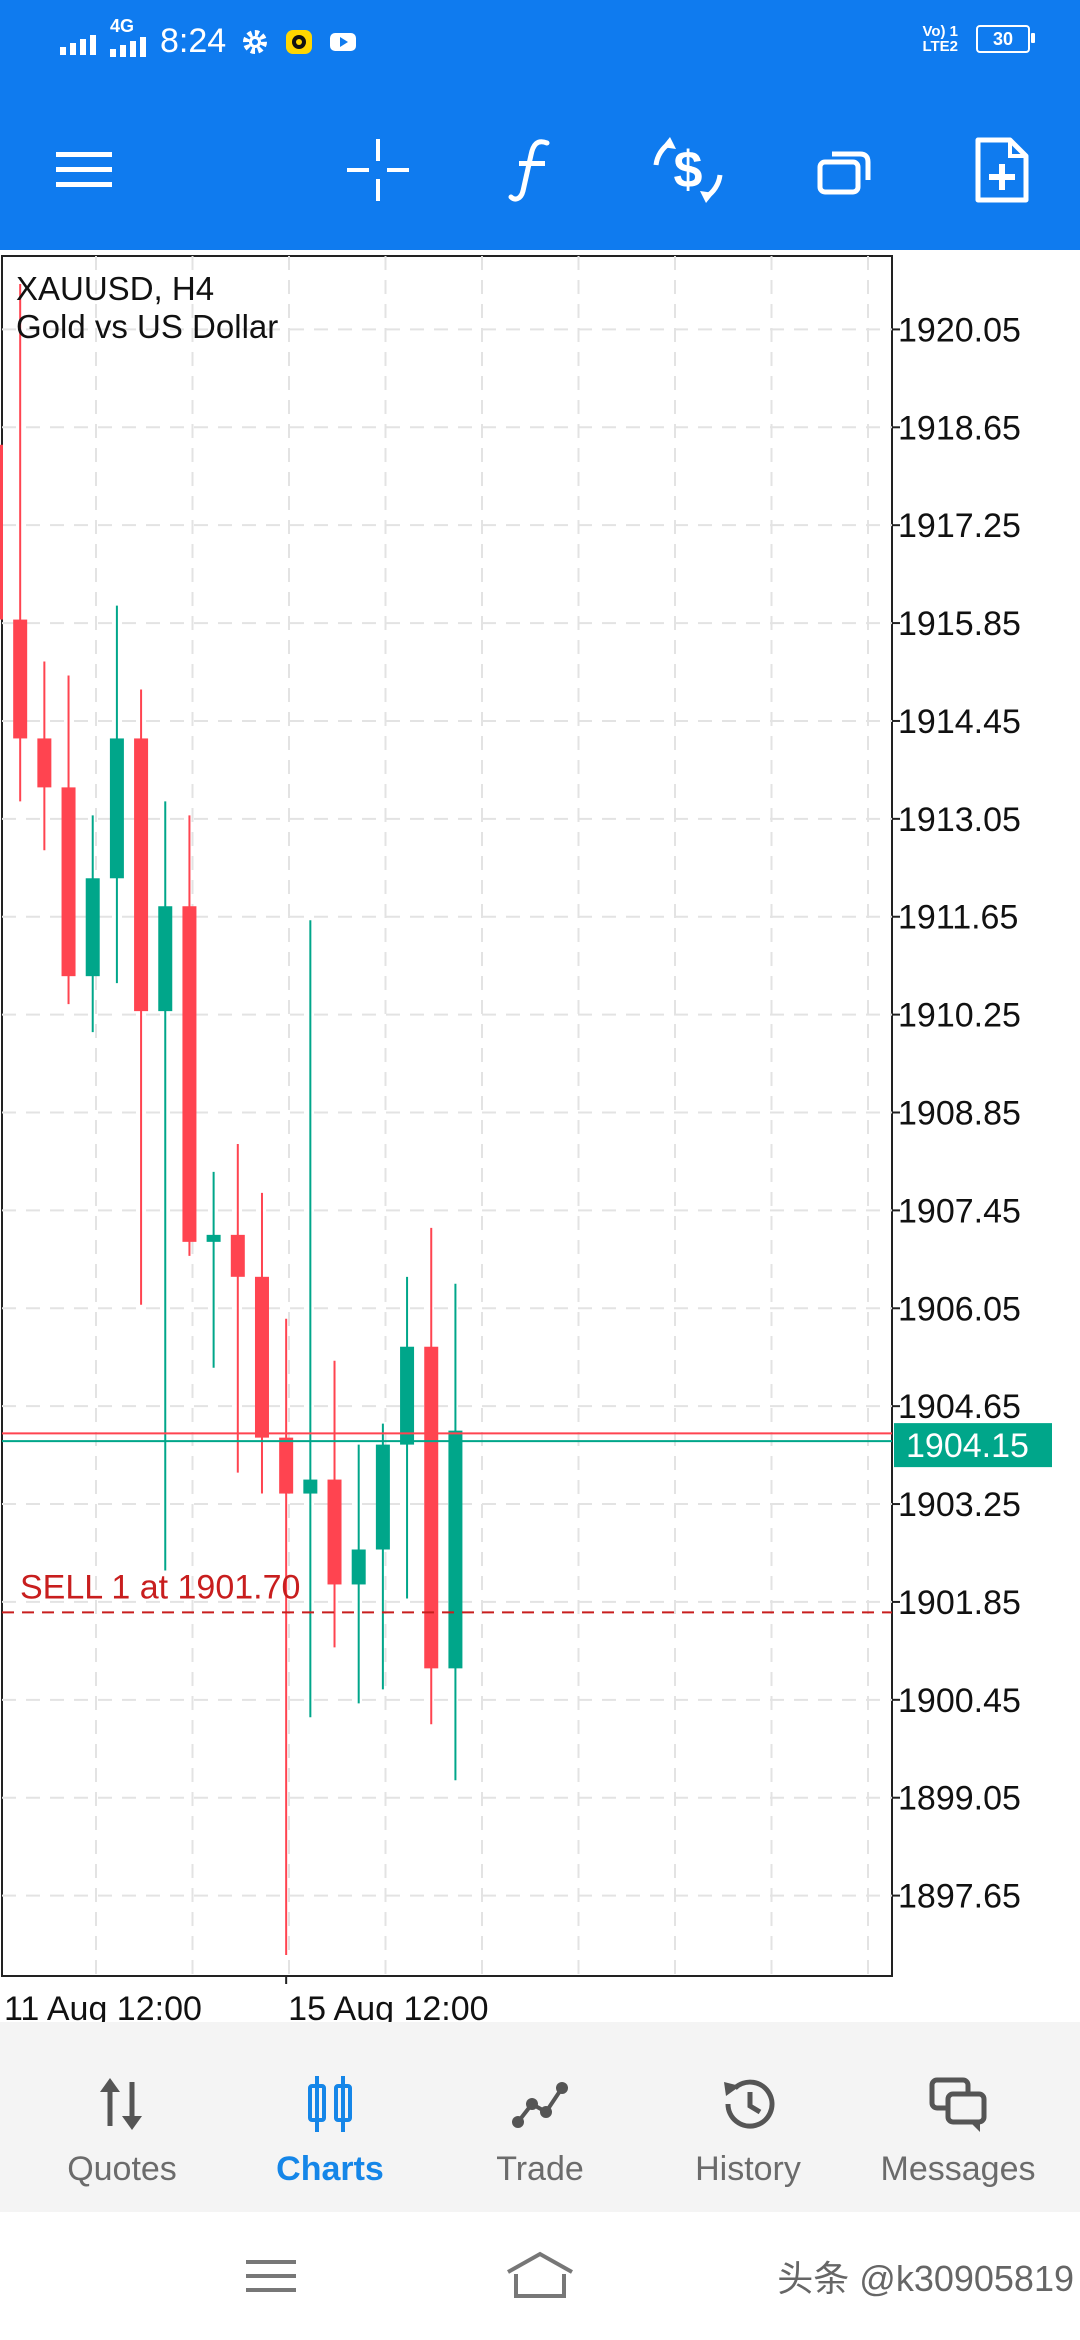 The height and width of the screenshot is (2340, 1080). I want to click on y-tick-label: 1907.45, so click(959, 1211).